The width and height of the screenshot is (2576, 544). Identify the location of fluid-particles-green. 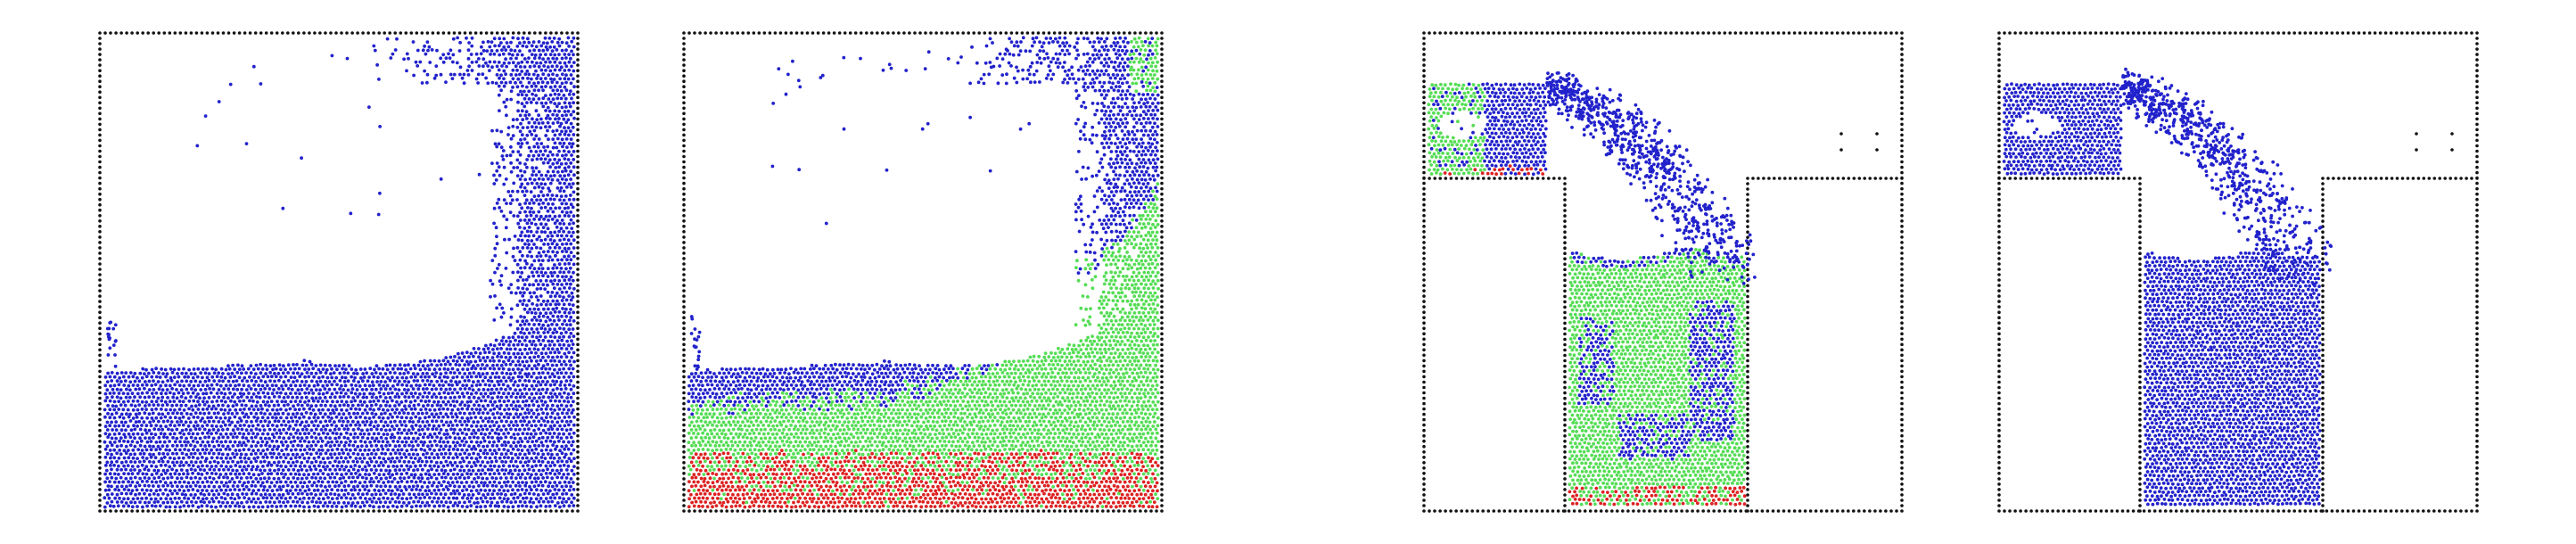
(1587, 294).